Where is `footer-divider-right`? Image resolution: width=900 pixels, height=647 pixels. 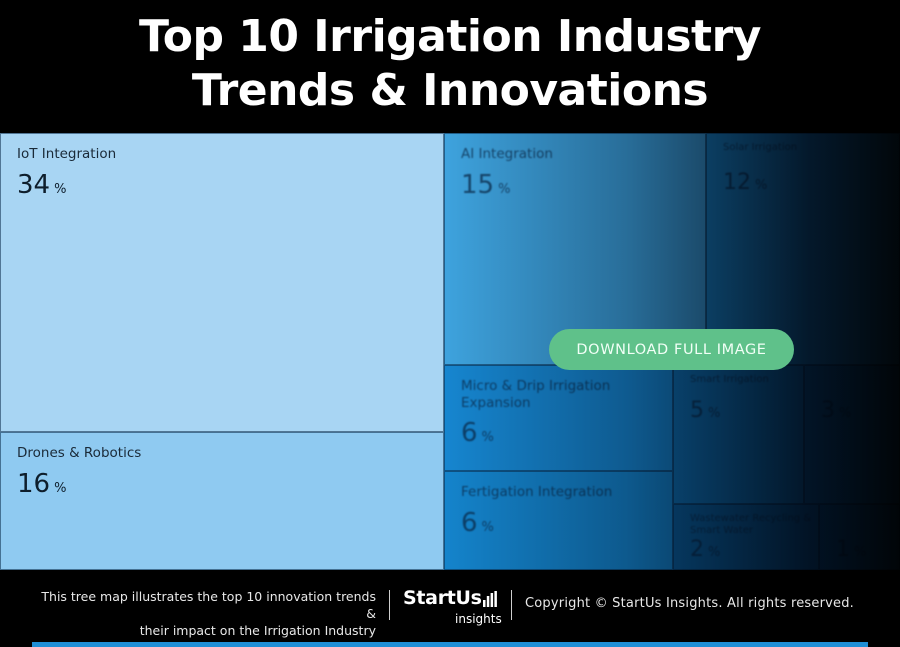 footer-divider-right is located at coordinates (511, 605).